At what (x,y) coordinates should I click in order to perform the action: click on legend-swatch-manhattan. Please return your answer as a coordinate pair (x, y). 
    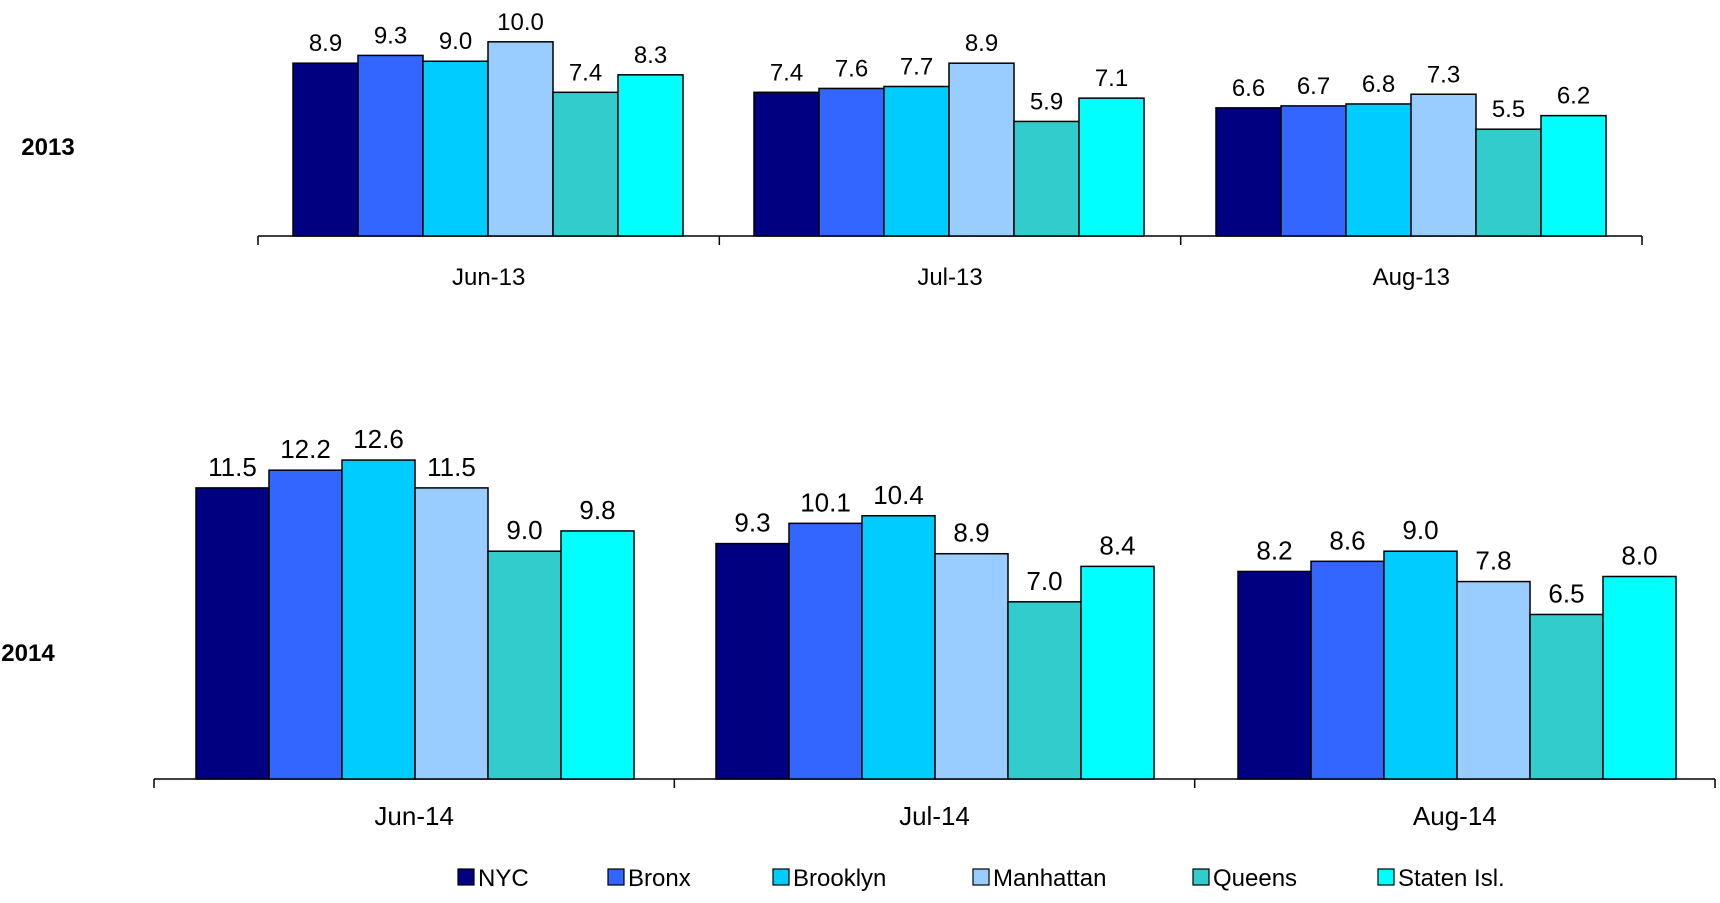
    Looking at the image, I should click on (981, 877).